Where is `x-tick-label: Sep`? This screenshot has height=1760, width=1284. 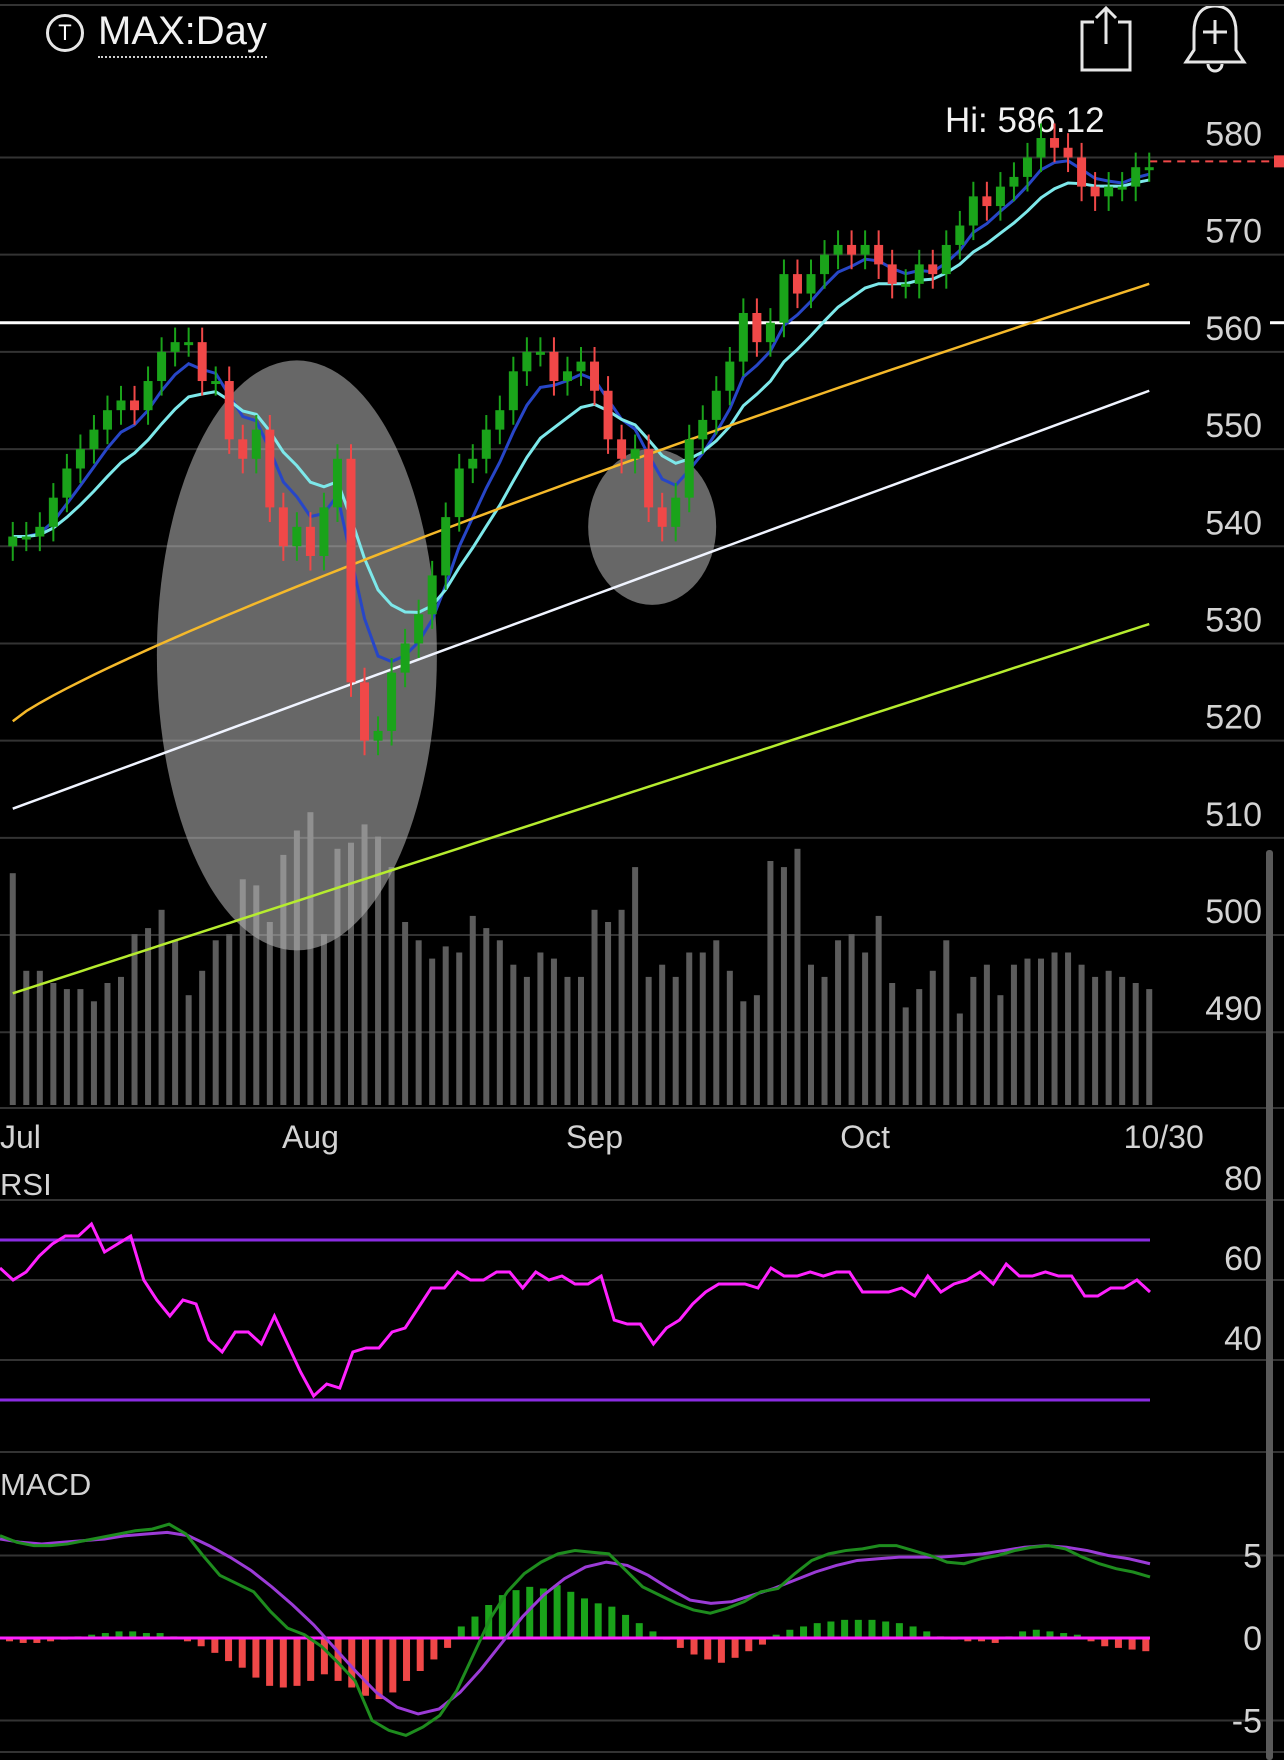 x-tick-label: Sep is located at coordinates (594, 1137).